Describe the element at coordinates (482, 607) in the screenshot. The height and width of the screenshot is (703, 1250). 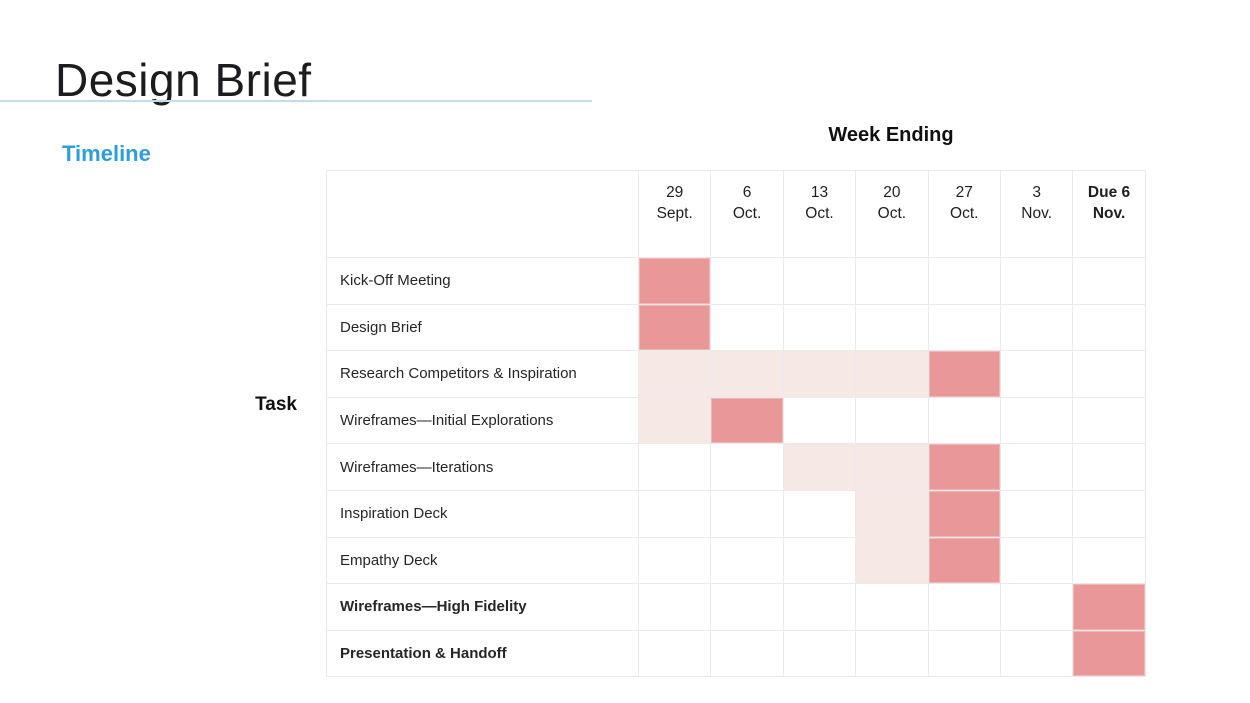
I see `task-label: Wireframes—High Fidelity` at that location.